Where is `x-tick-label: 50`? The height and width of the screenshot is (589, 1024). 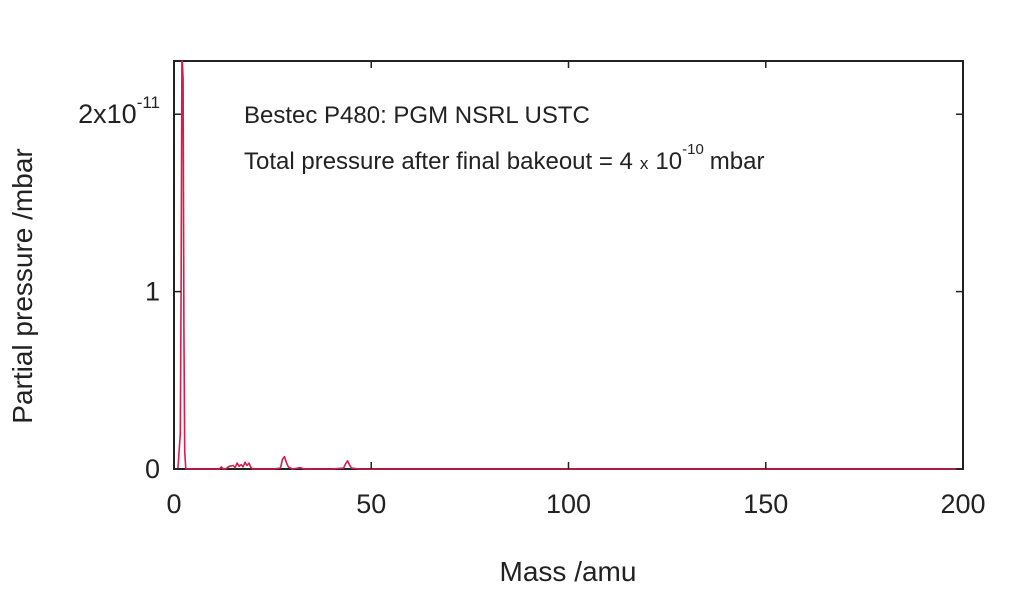 x-tick-label: 50 is located at coordinates (371, 504).